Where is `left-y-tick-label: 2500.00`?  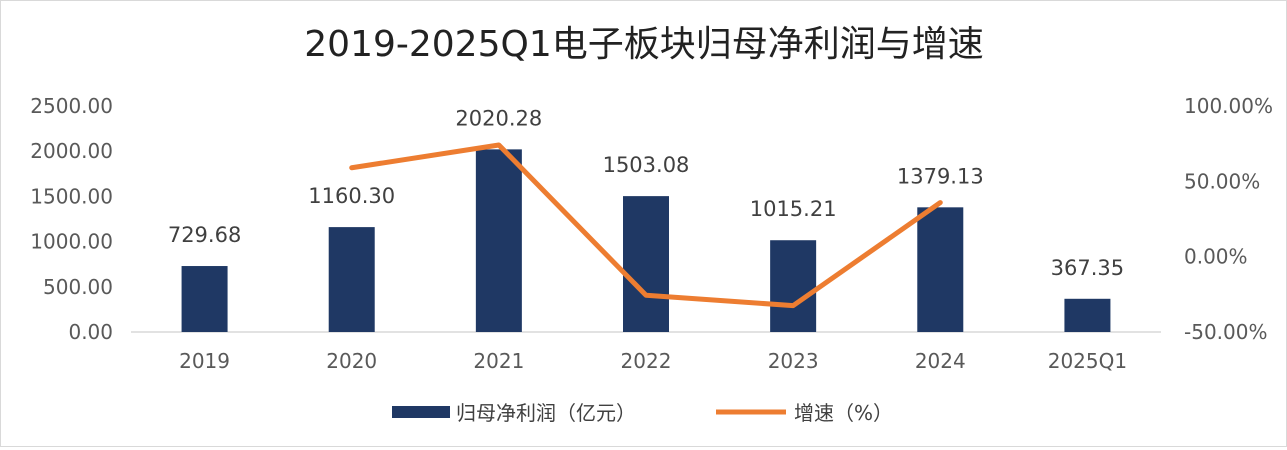 left-y-tick-label: 2500.00 is located at coordinates (71, 106).